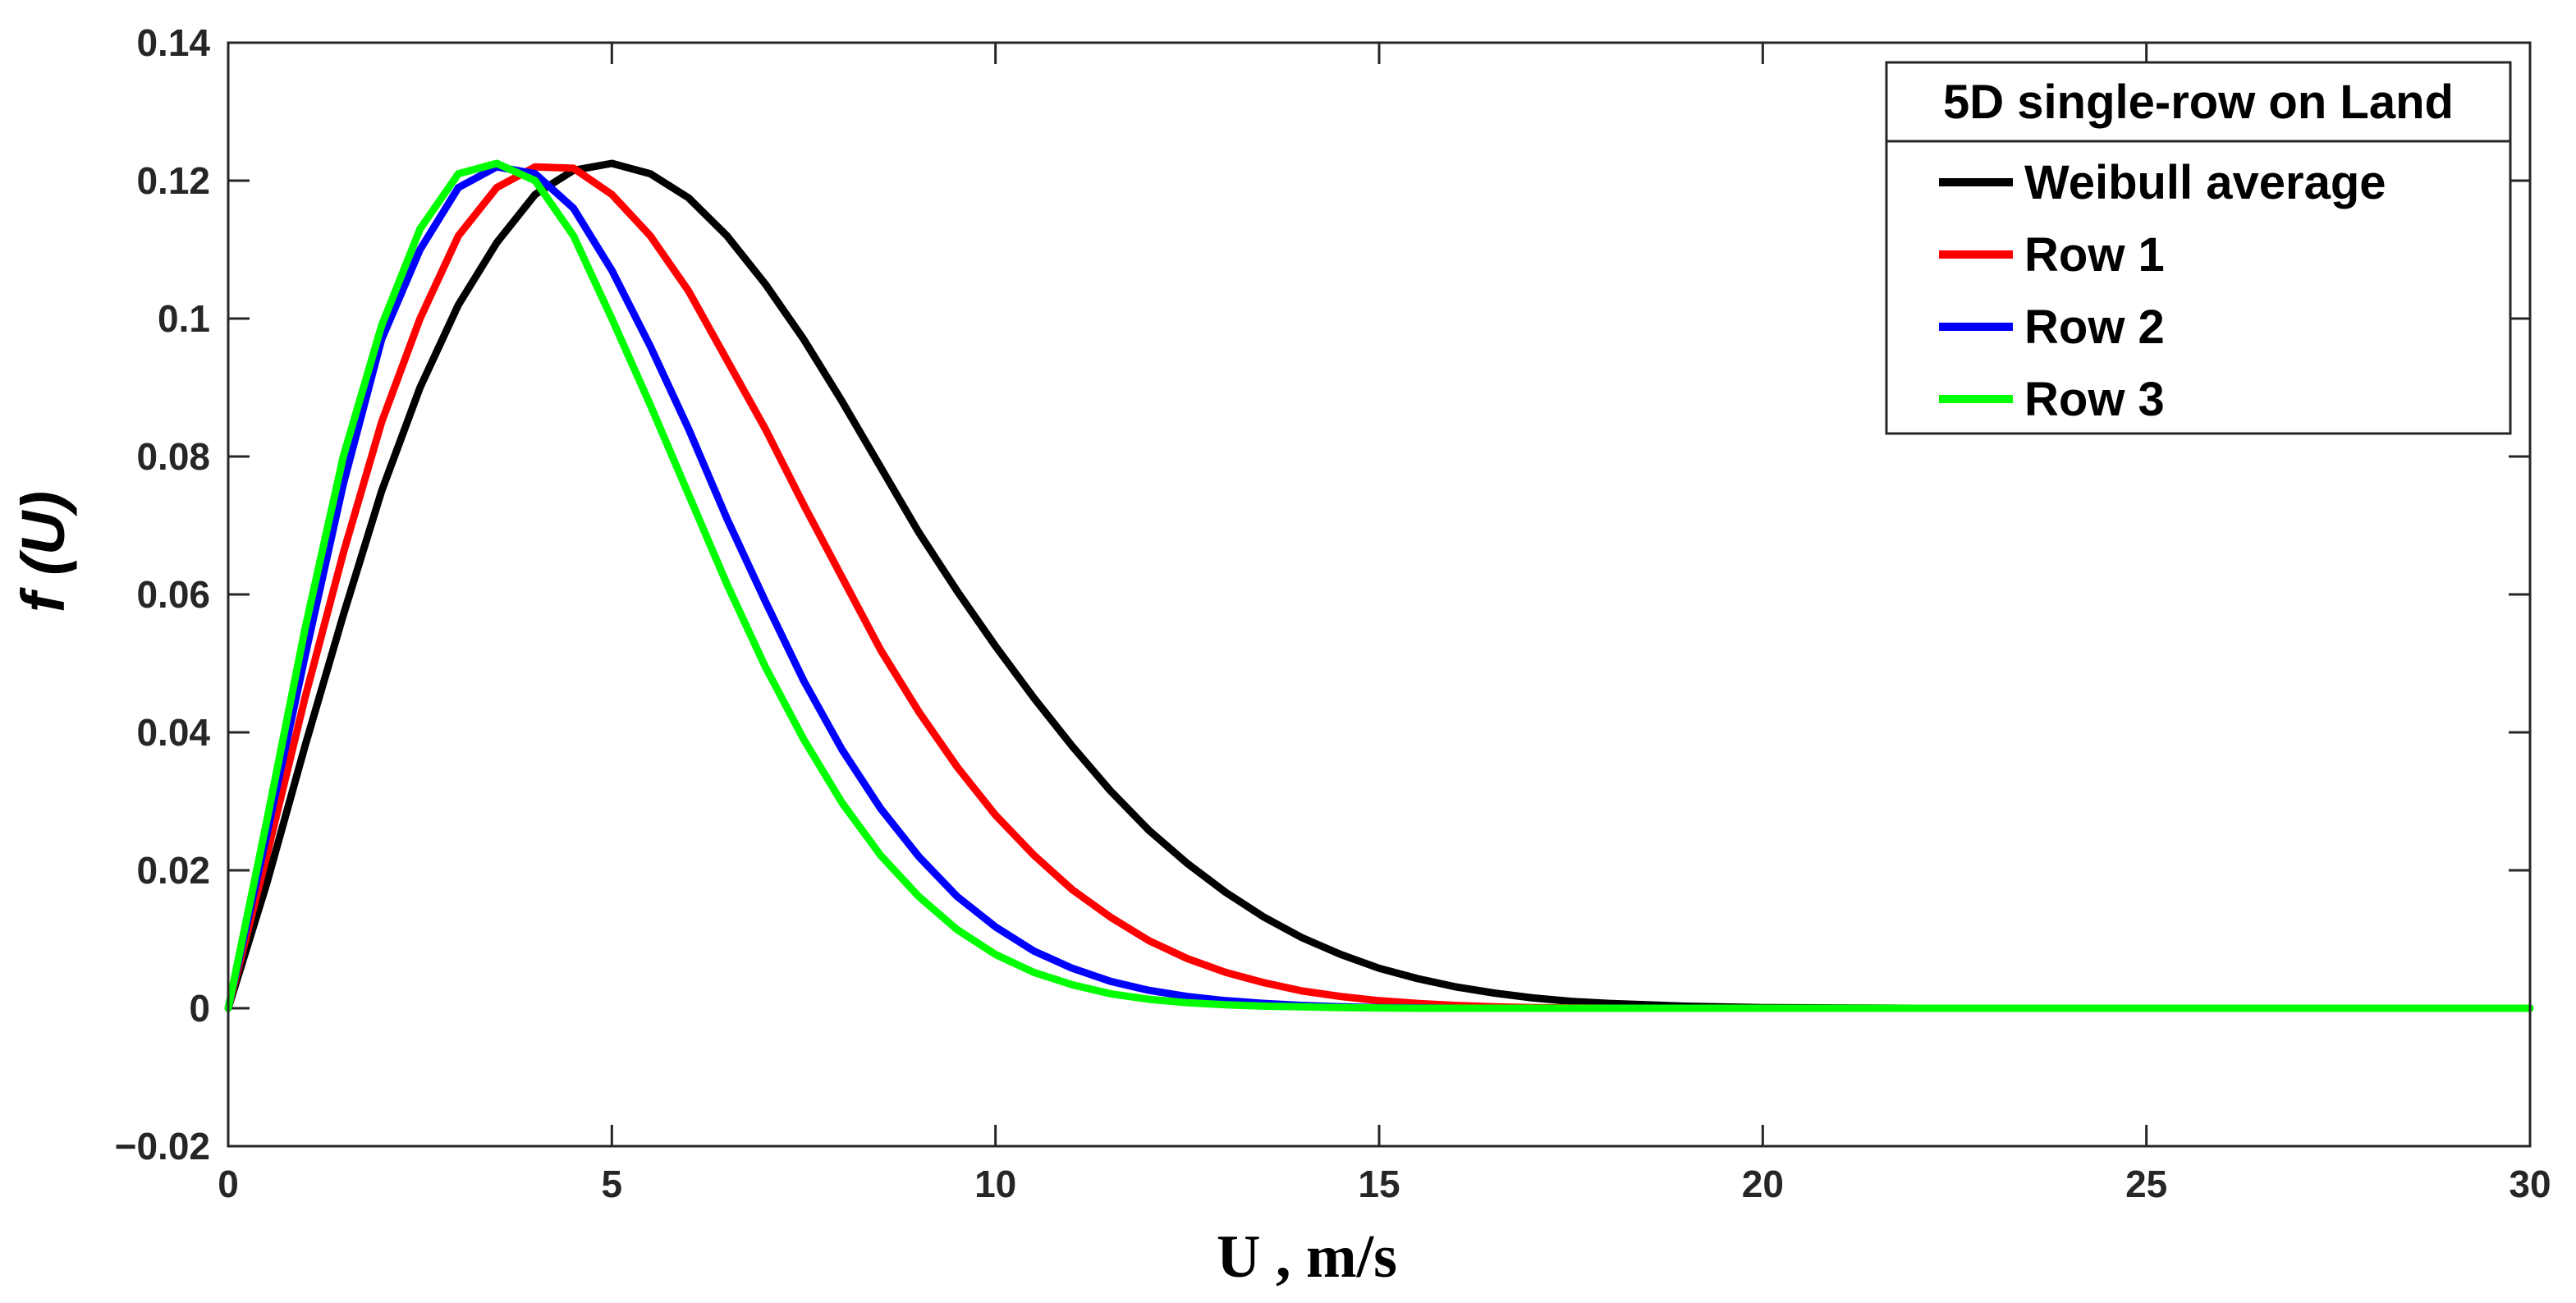  What do you see at coordinates (2205, 183) in the screenshot?
I see `legend-label-weibull-average: Weibull average` at bounding box center [2205, 183].